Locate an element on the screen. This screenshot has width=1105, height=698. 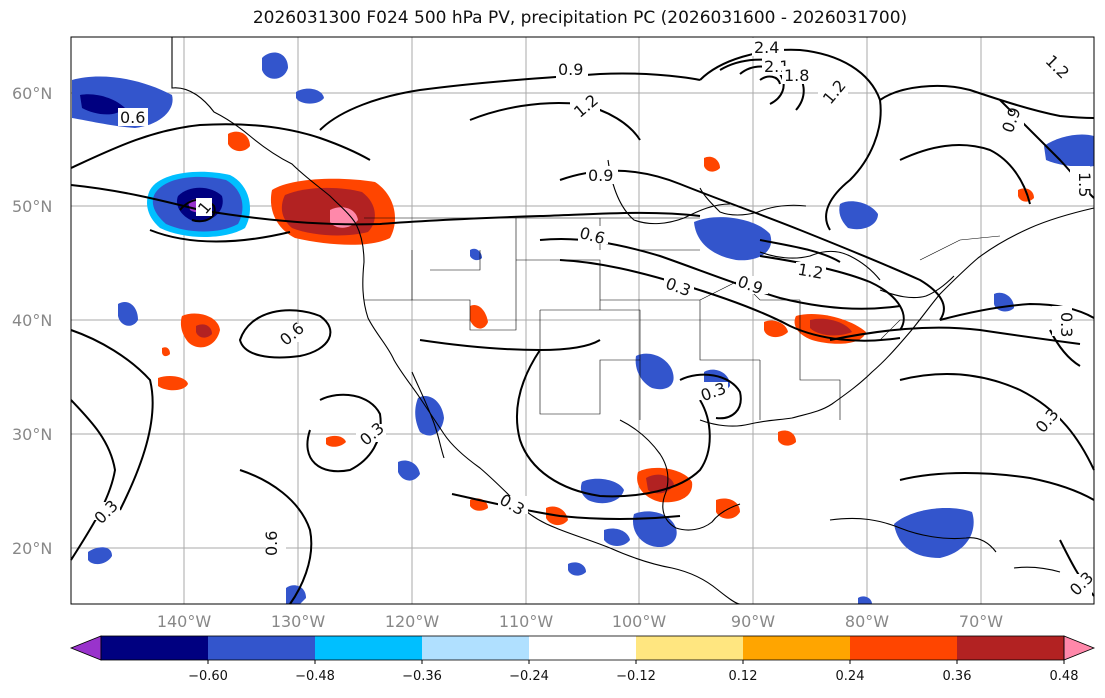
colorbar-extend-high is located at coordinates (1079, 648).